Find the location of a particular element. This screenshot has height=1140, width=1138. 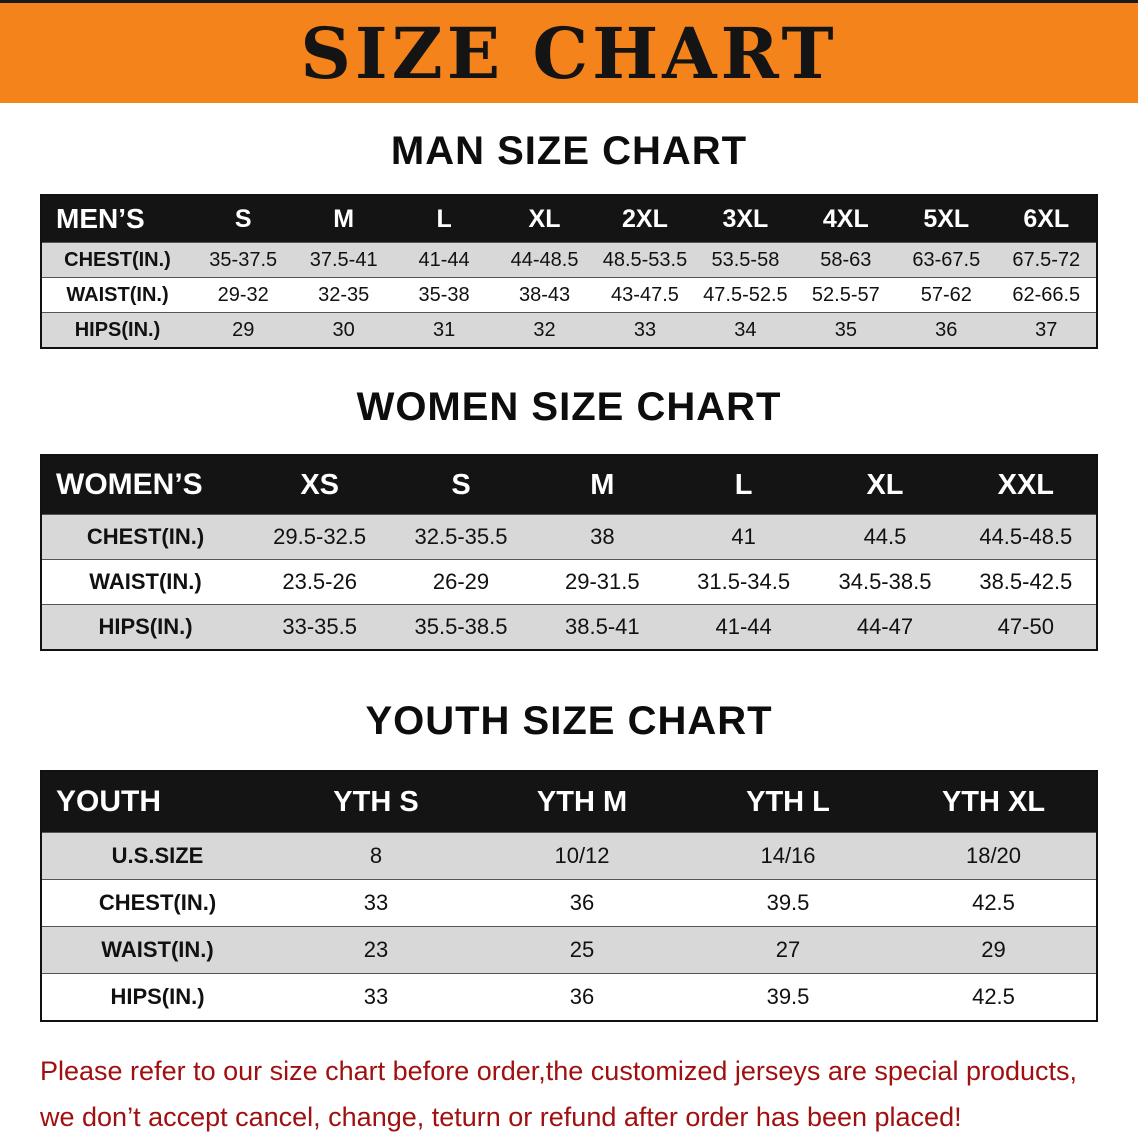

value-cell: 47.5-52.5 is located at coordinates (745, 294).